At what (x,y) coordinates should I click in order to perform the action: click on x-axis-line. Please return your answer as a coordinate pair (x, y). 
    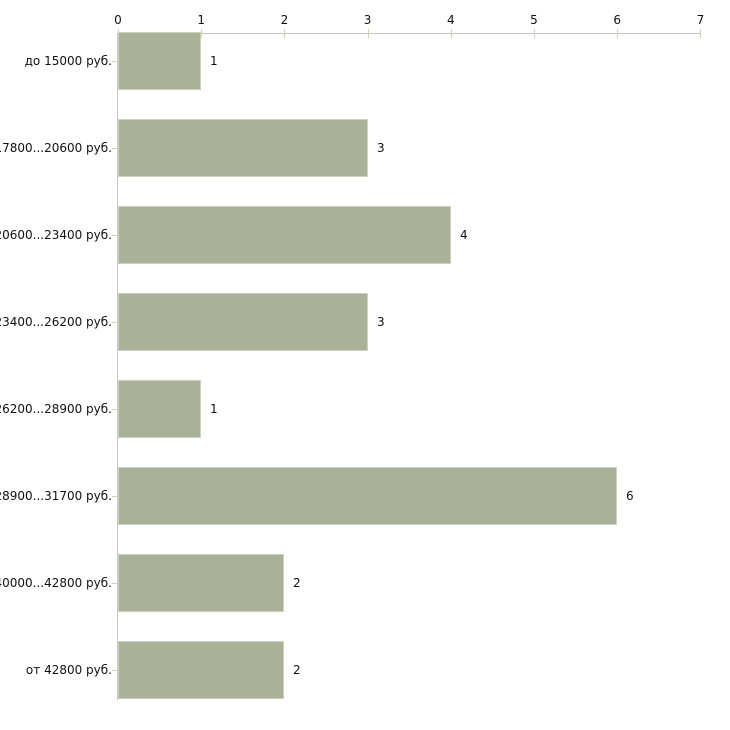
    Looking at the image, I should click on (410, 33).